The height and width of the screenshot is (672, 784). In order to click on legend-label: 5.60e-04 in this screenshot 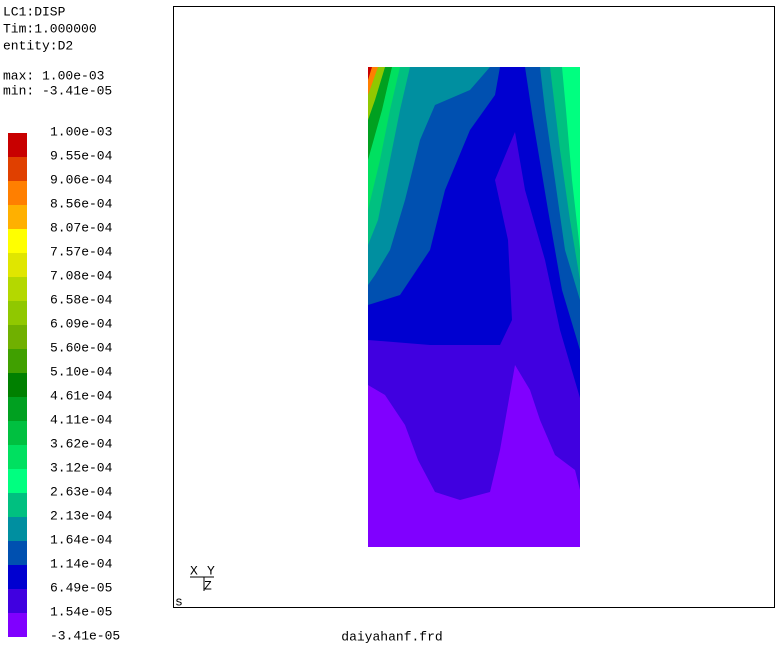, I will do `click(81, 347)`.